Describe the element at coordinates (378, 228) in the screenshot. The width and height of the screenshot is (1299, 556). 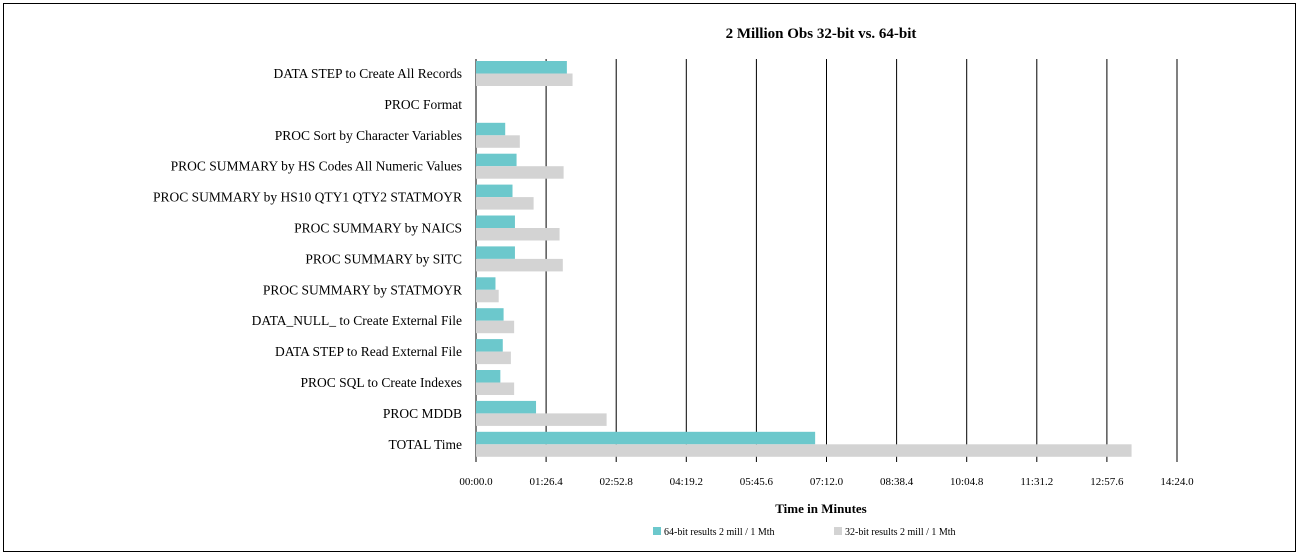
I see `category-label: PROC SUMMARY by NAICS` at that location.